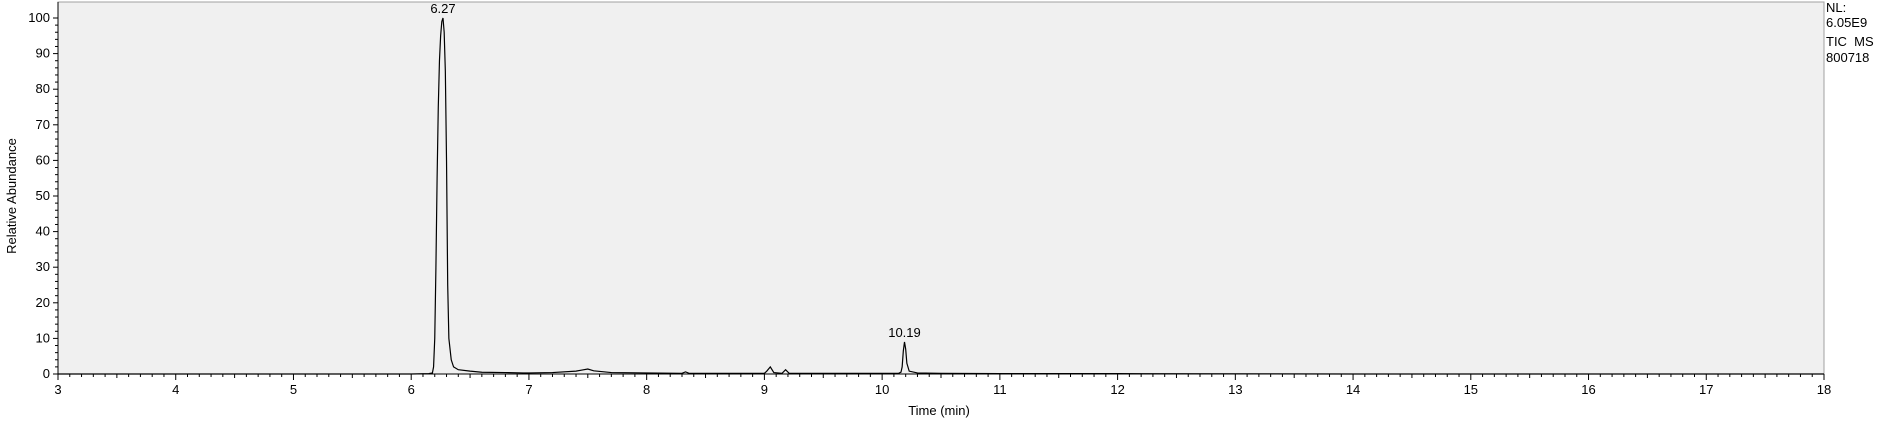 This screenshot has height=428, width=1877. Describe the element at coordinates (57, 389) in the screenshot. I see `x-tick-label: 3` at that location.